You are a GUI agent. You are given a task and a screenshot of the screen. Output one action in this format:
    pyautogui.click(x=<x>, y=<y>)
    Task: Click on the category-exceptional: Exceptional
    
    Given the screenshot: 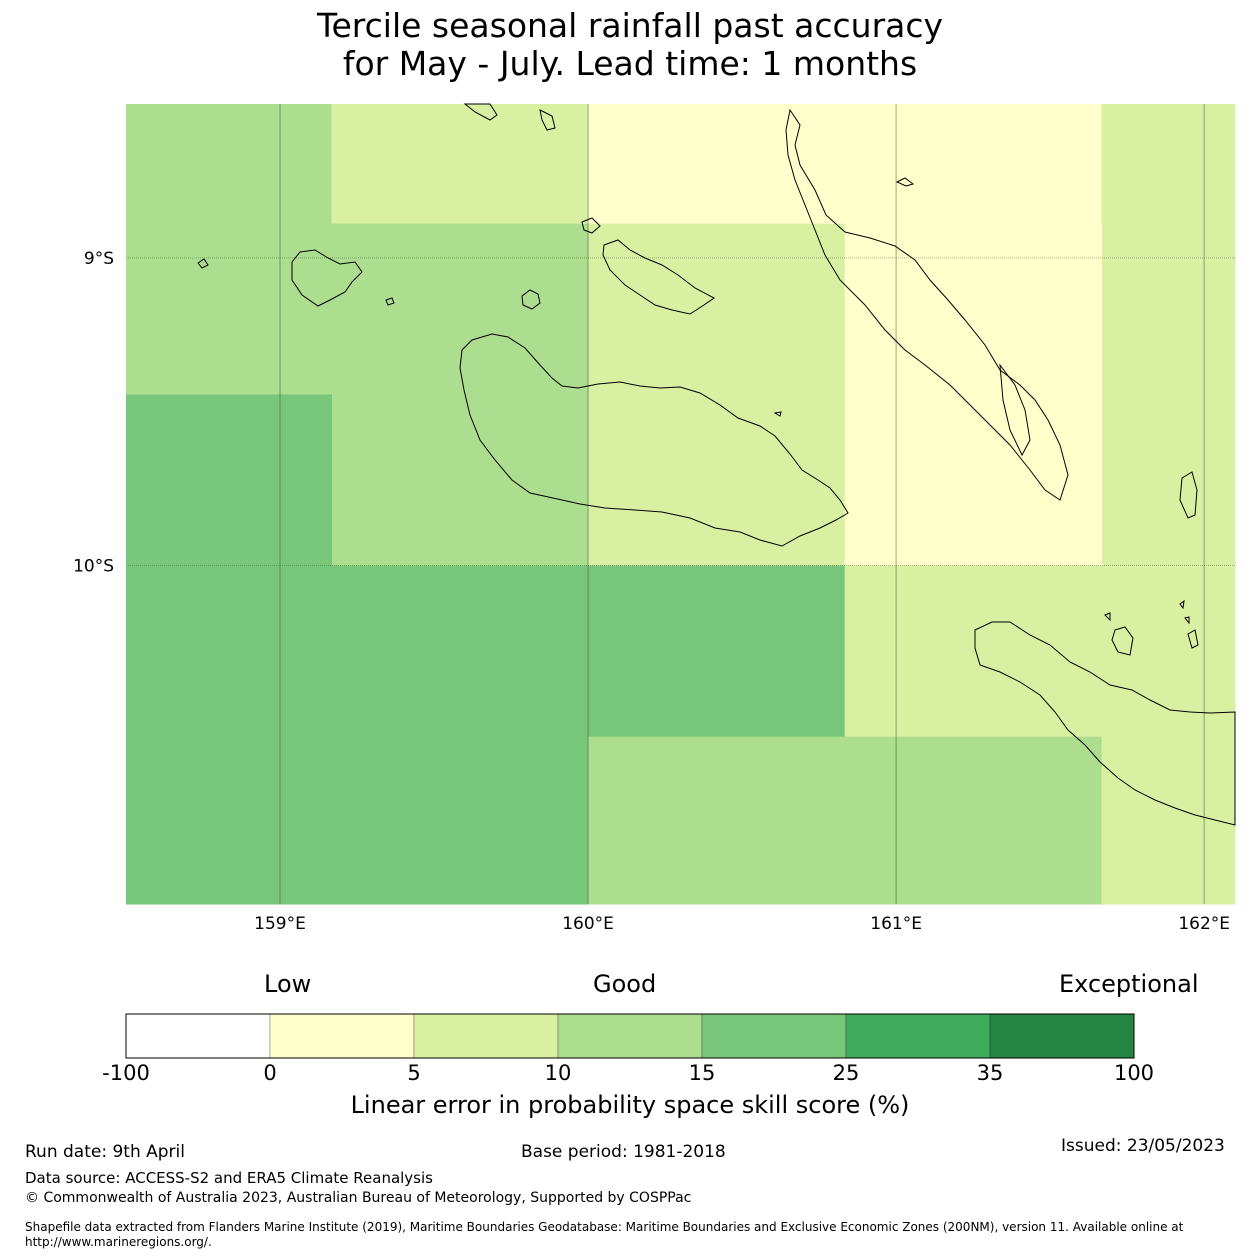 What is the action you would take?
    pyautogui.click(x=1129, y=984)
    